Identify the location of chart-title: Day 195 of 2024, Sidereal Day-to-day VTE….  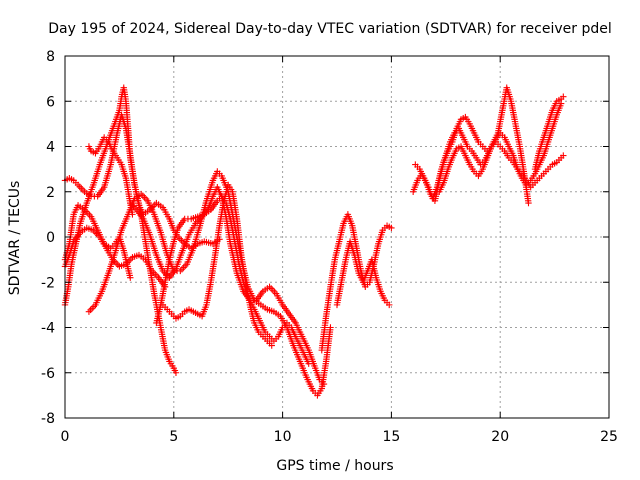
(330, 29).